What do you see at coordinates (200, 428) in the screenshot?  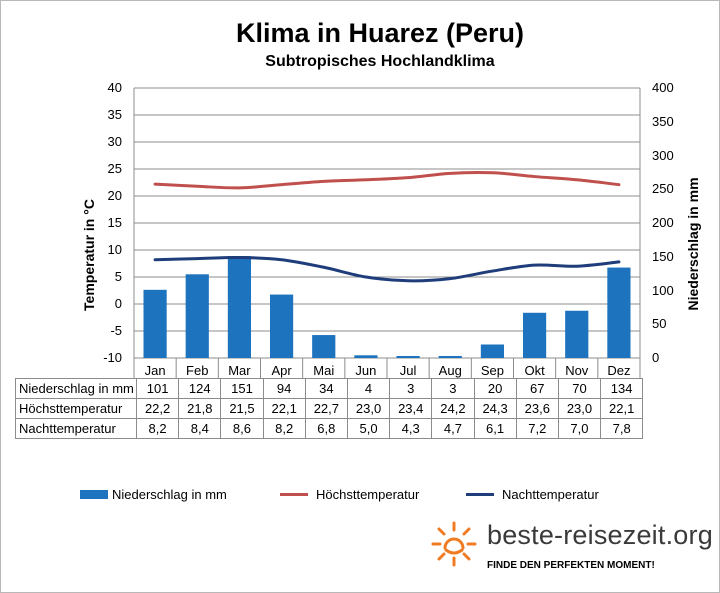 I see `table-cell: 8,4` at bounding box center [200, 428].